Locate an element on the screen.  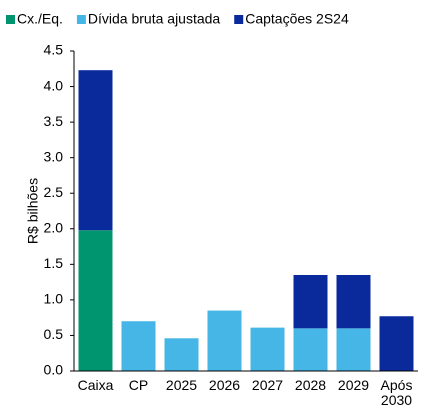
x-tick-label: 2026 is located at coordinates (224, 385).